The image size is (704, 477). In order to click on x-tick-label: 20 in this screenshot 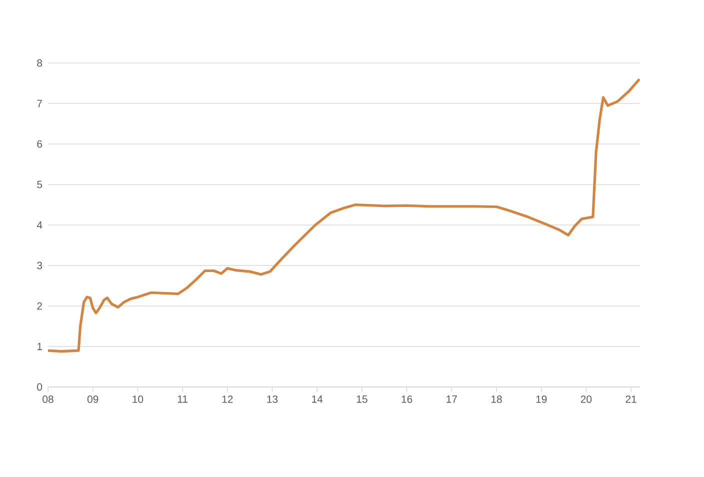, I will do `click(586, 399)`.